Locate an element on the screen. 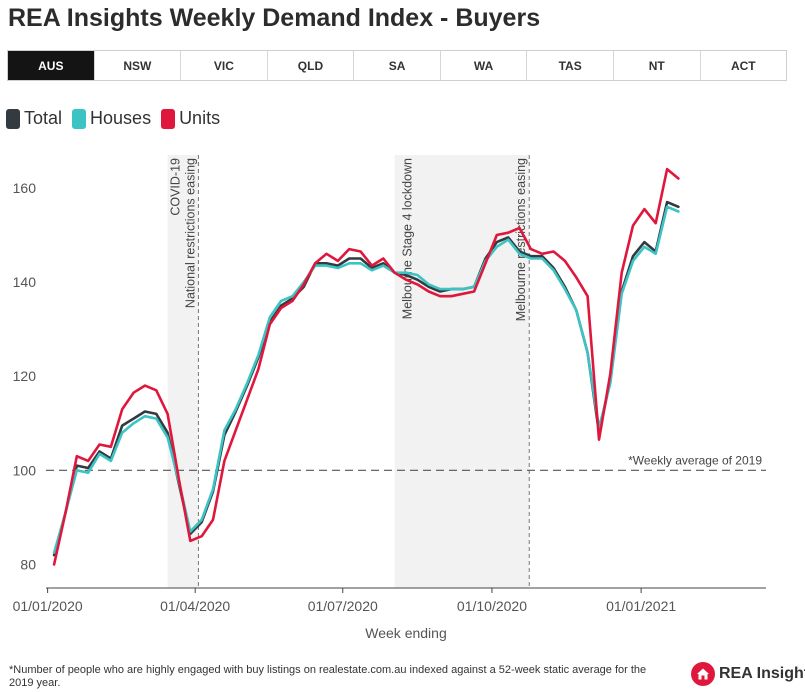 This screenshot has width=805, height=692. y-tick-label: 120 is located at coordinates (25, 376).